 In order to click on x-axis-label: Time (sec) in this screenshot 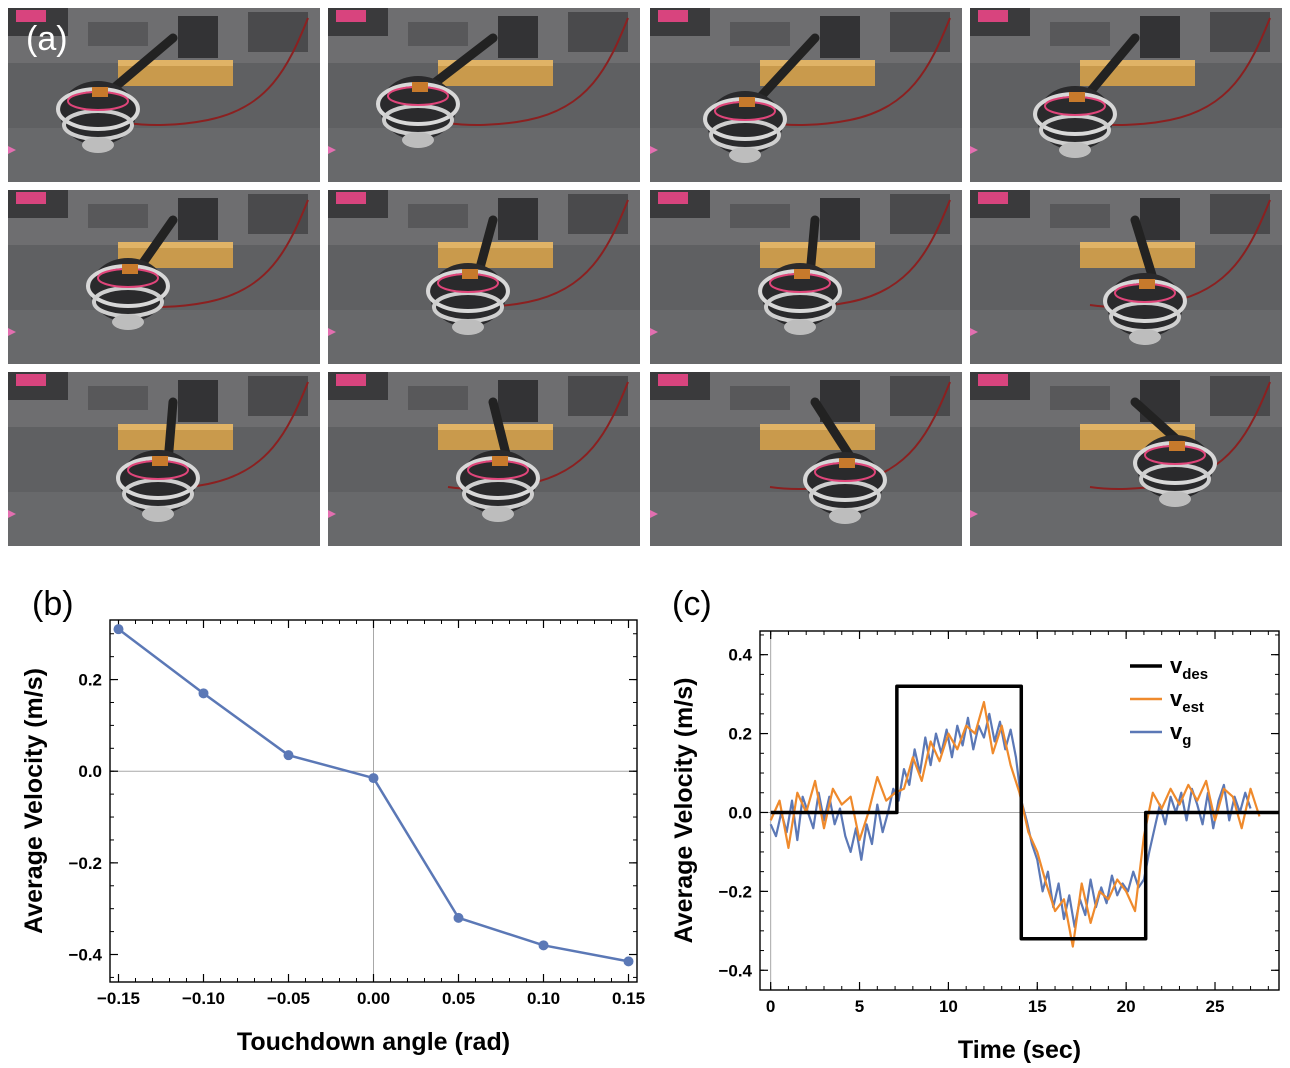, I will do `click(1019, 1050)`.